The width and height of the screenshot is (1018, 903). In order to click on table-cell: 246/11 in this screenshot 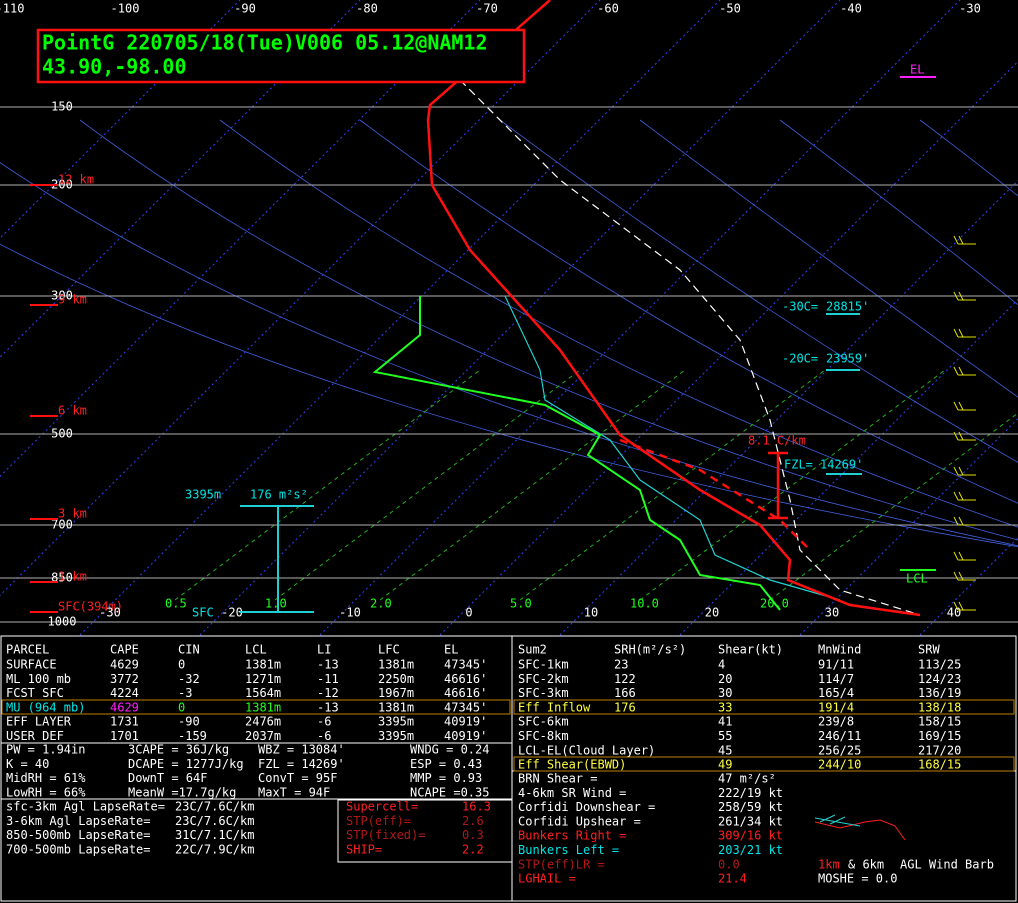, I will do `click(839, 736)`.